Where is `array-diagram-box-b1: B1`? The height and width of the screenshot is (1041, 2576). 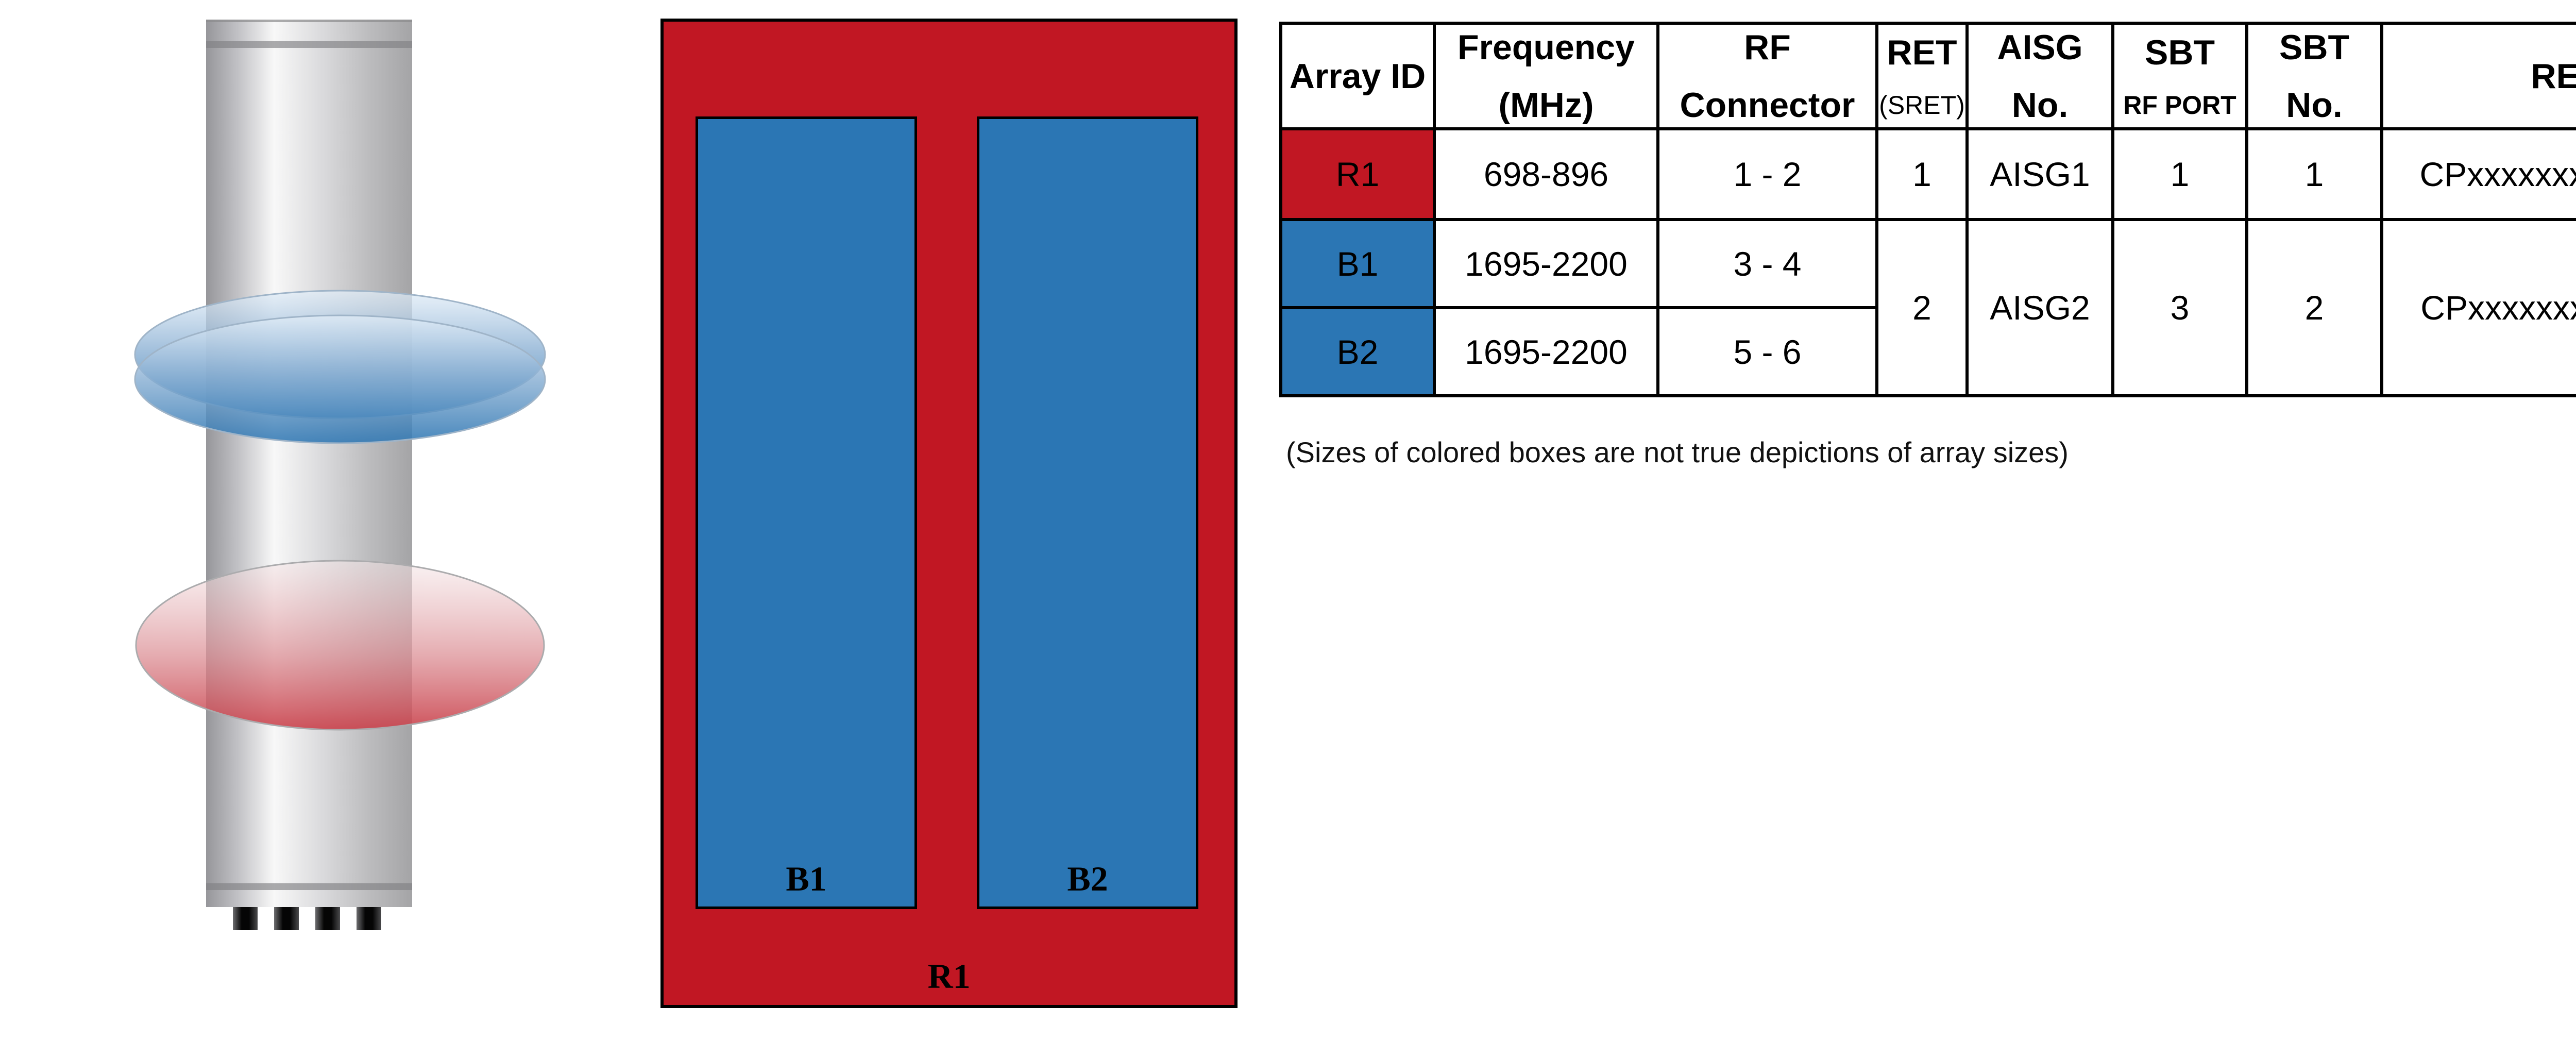 array-diagram-box-b1: B1 is located at coordinates (806, 512).